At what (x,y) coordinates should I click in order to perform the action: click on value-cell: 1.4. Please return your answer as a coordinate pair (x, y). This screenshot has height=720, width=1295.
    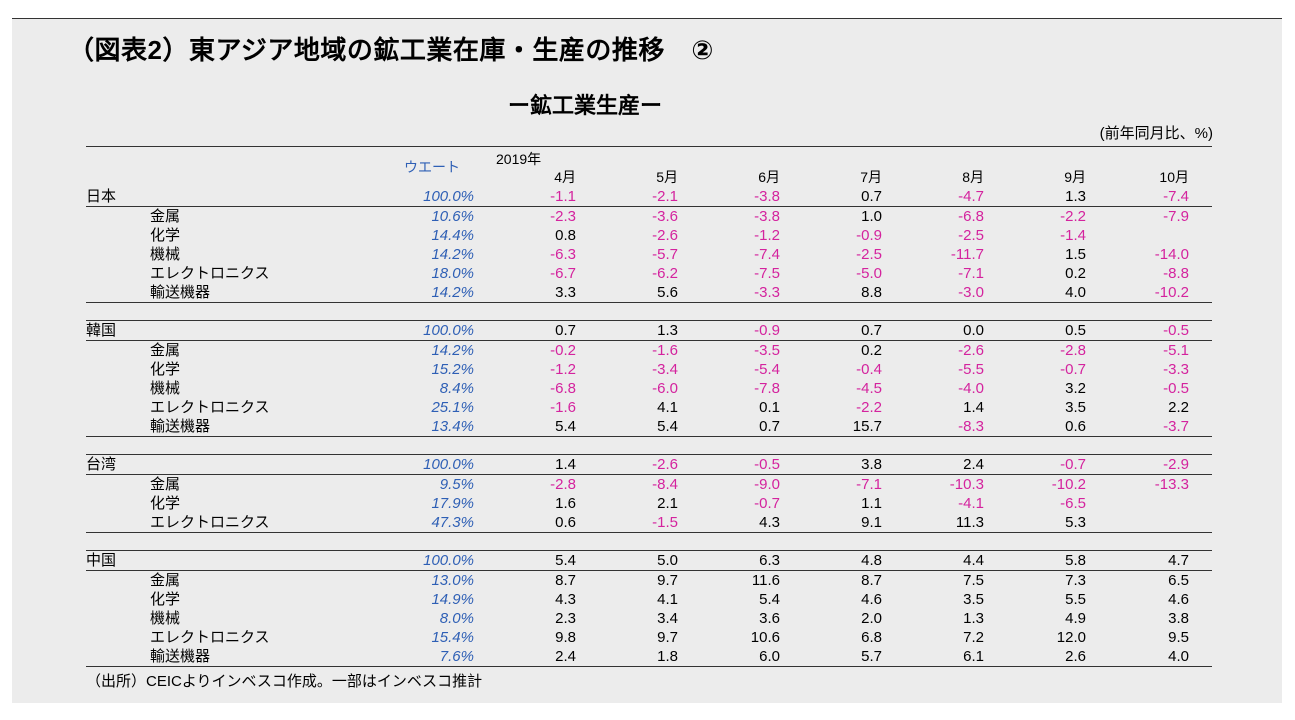
    Looking at the image, I should click on (973, 407).